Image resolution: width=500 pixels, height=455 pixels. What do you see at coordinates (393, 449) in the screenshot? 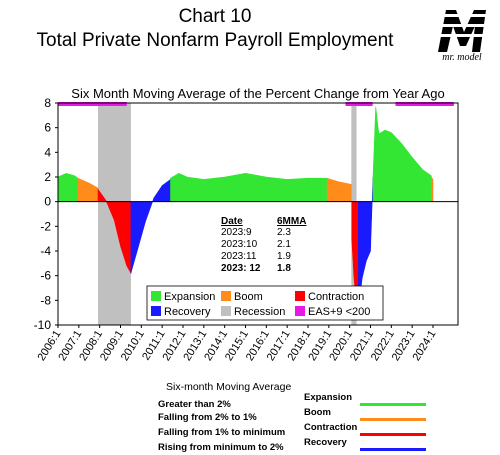
I see `bottom-legend-line-recovery` at bounding box center [393, 449].